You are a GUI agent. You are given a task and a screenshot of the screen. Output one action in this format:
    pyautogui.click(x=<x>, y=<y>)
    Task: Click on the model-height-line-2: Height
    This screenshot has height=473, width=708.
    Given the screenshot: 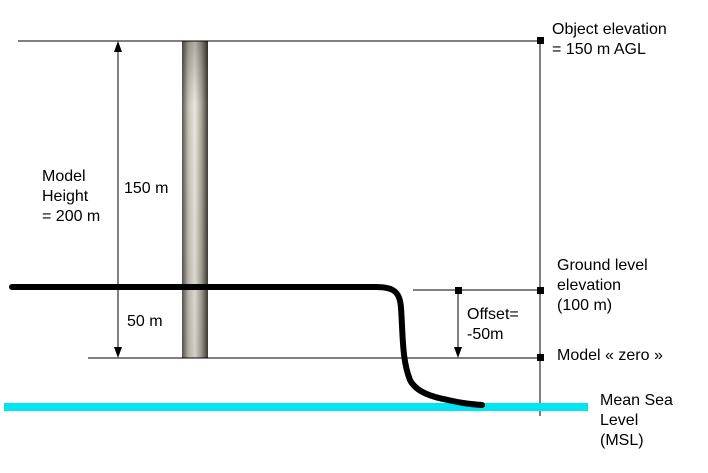 What is the action you would take?
    pyautogui.click(x=65, y=196)
    